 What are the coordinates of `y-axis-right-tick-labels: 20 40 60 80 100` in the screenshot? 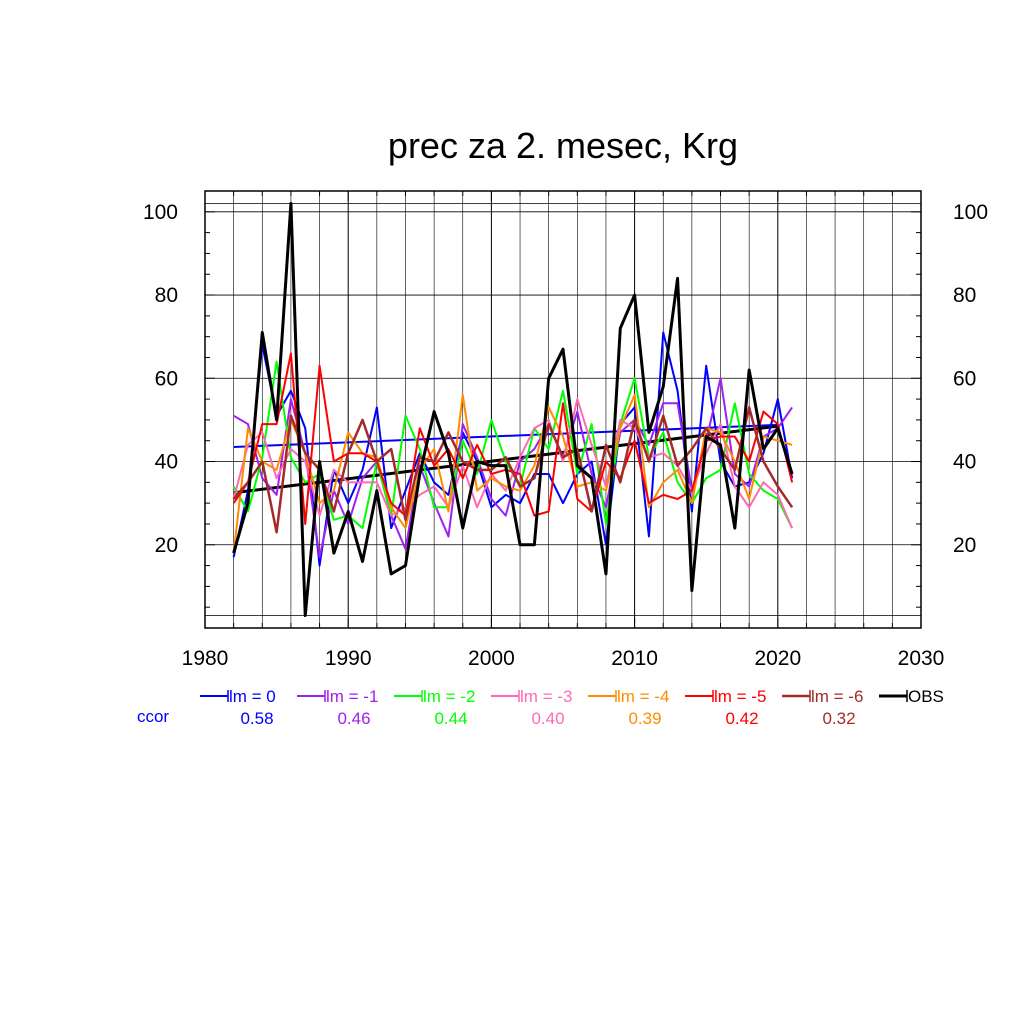 It's located at (970, 379).